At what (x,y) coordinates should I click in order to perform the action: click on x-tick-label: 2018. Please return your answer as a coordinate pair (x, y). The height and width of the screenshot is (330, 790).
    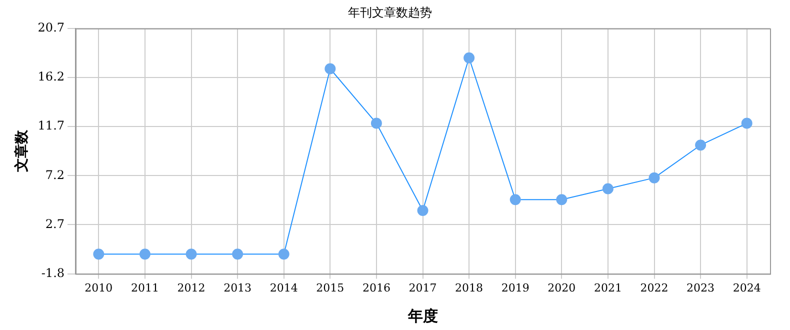
    Looking at the image, I should click on (469, 287).